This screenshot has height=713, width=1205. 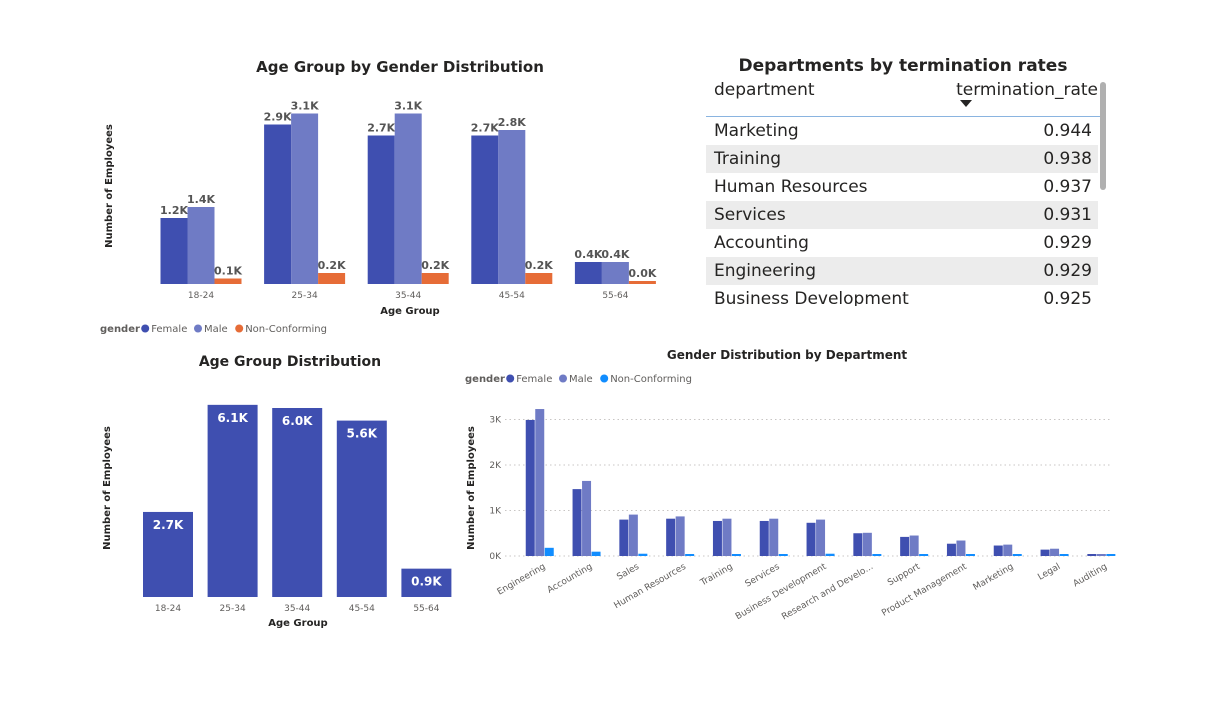 What do you see at coordinates (924, 590) in the screenshot?
I see `x-tick-label: Product Management` at bounding box center [924, 590].